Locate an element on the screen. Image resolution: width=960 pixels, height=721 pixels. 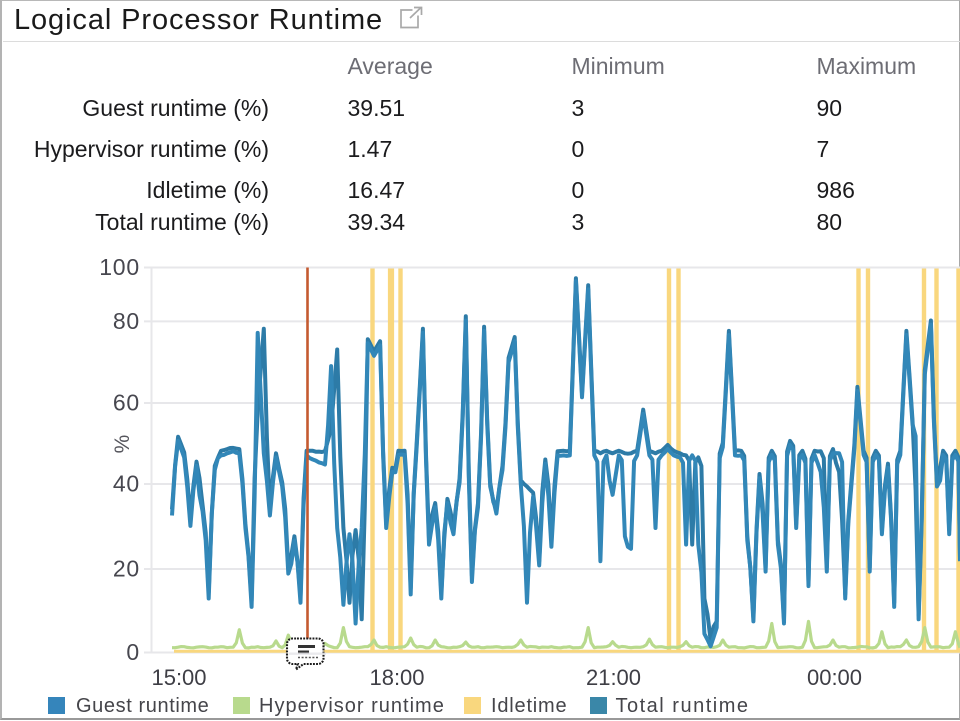
svg-text: 21:00 is located at coordinates (613, 677).